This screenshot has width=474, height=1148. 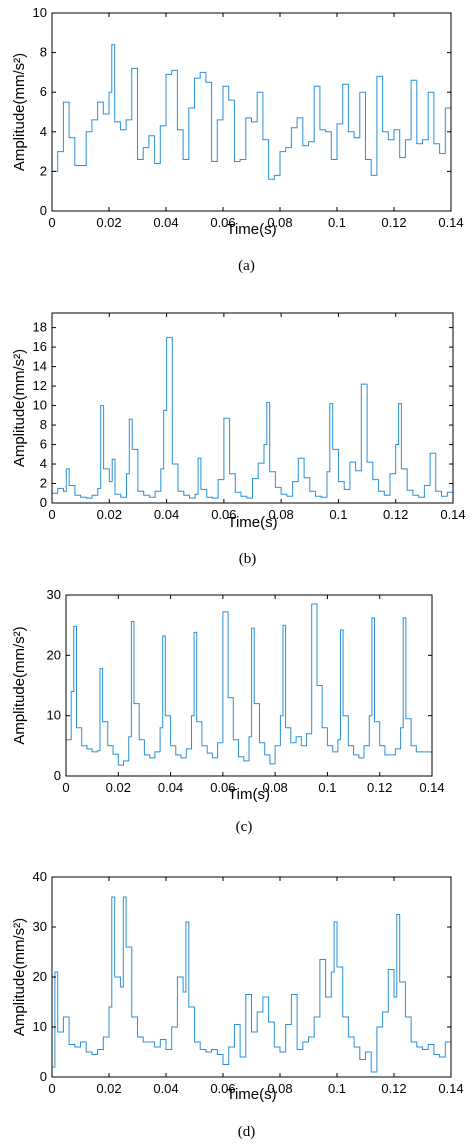 I want to click on x-axis-label: Tim(s), so click(x=249, y=794).